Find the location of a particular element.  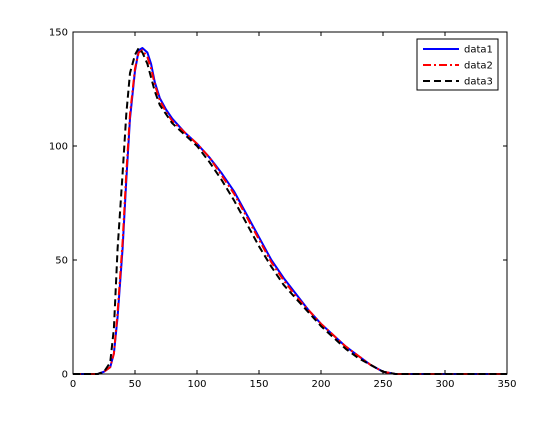

x-tick-label: 300 is located at coordinates (444, 384).